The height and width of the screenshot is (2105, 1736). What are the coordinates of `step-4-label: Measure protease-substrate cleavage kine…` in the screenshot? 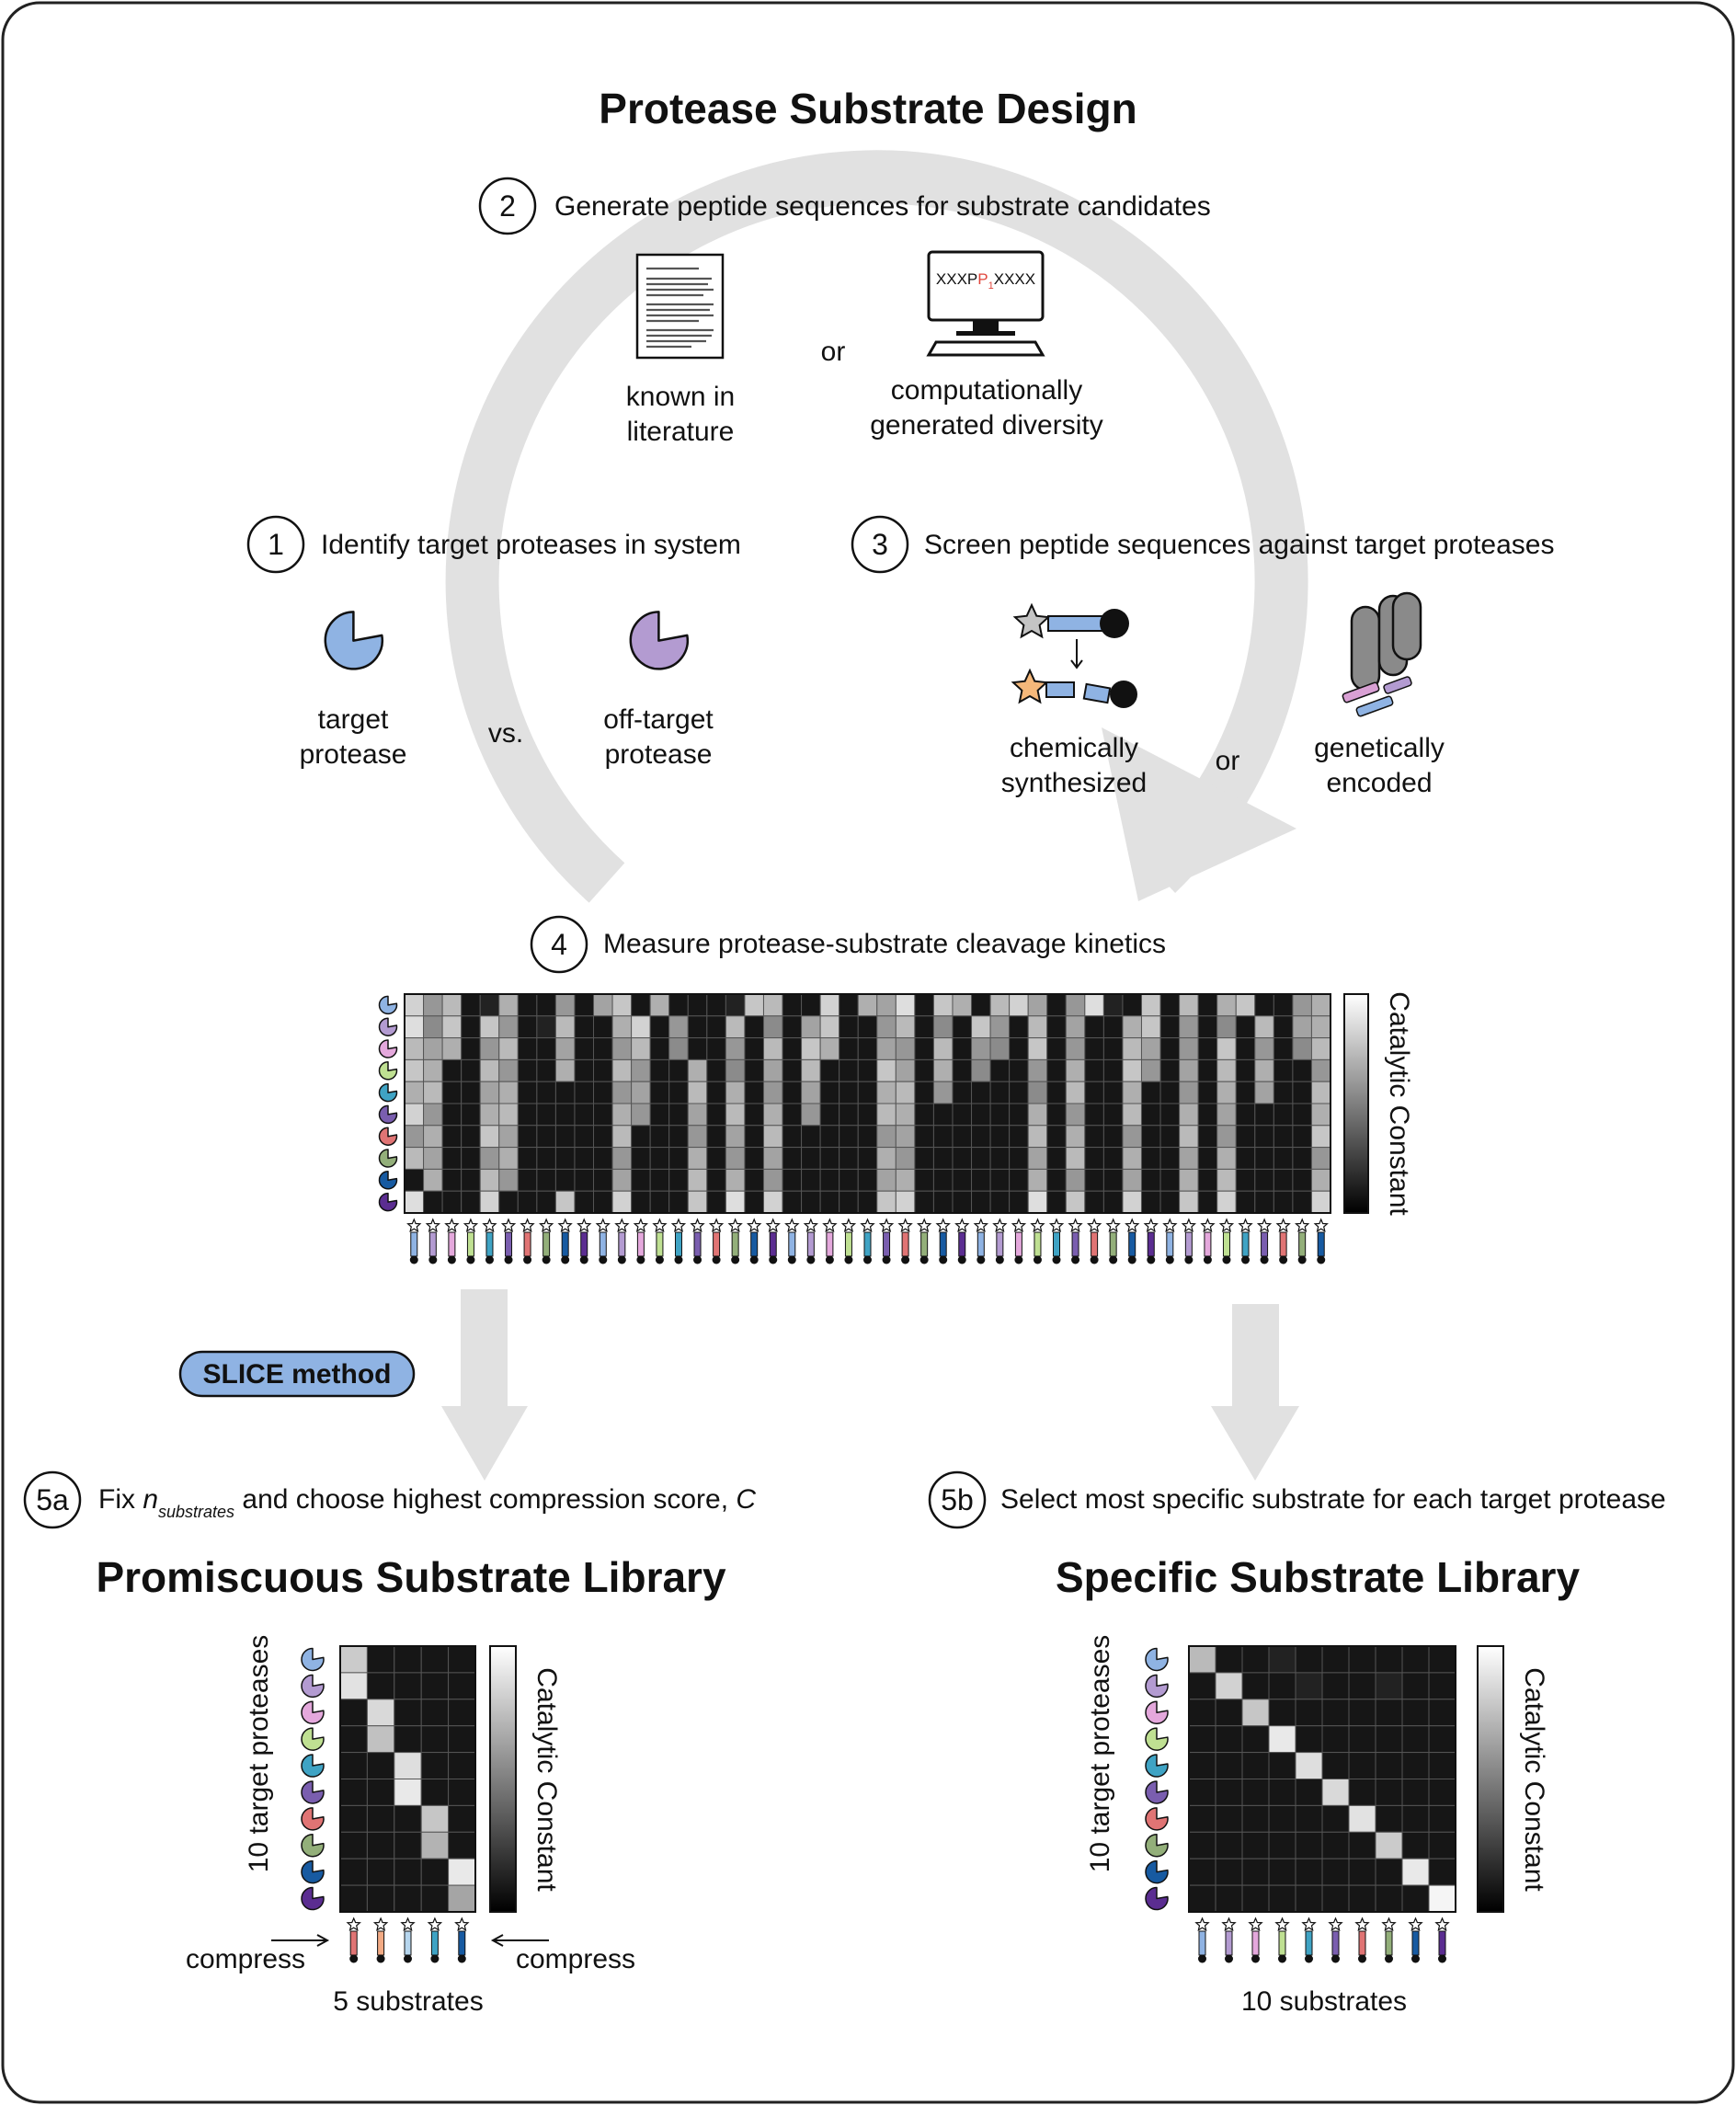 It's located at (884, 944).